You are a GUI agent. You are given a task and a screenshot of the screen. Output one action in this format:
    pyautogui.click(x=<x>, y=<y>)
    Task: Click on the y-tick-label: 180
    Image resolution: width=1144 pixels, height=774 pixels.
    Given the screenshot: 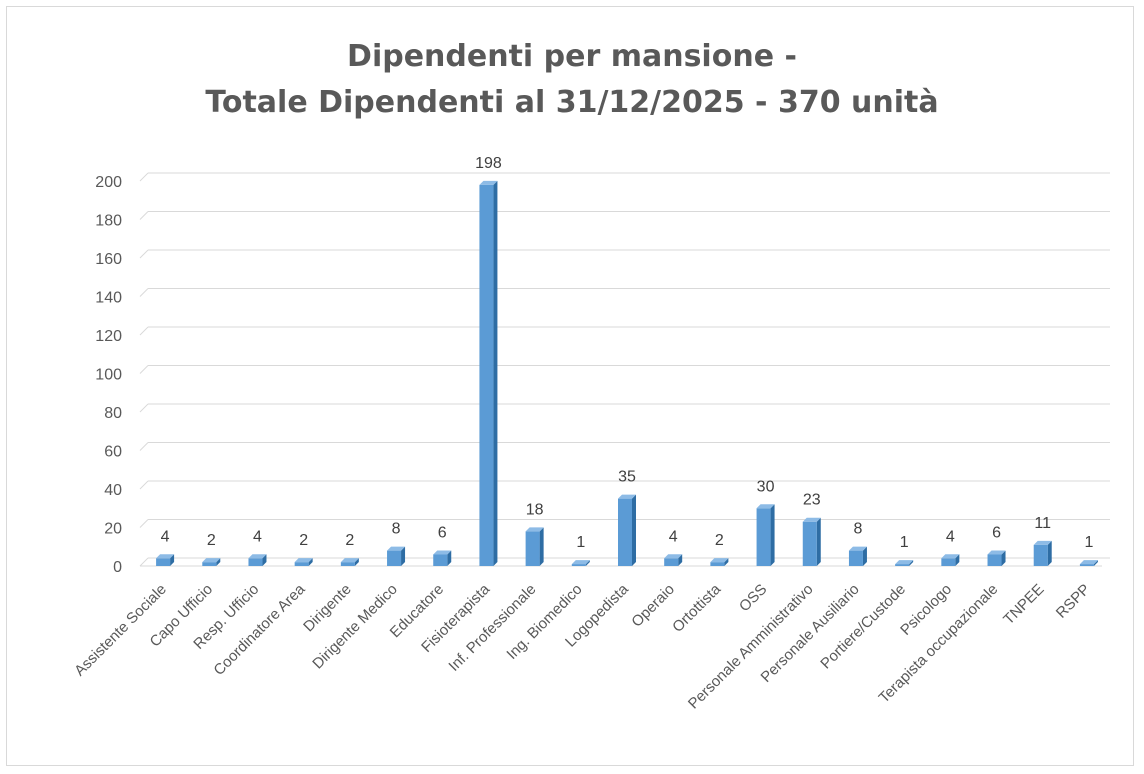 What is the action you would take?
    pyautogui.click(x=108, y=221)
    